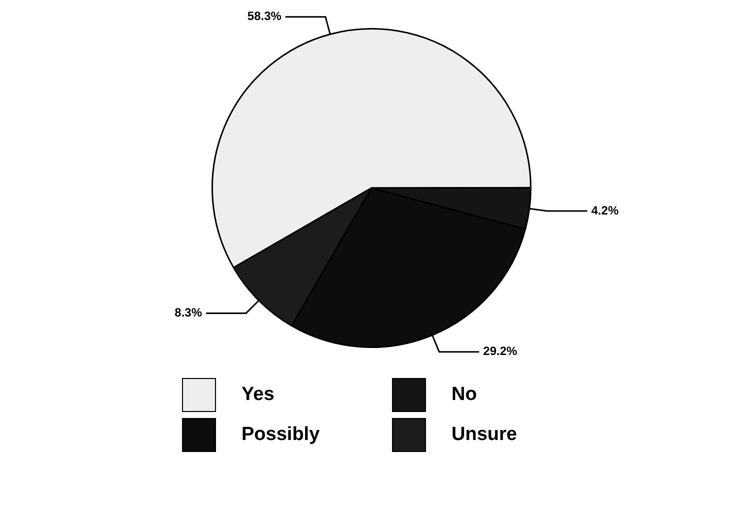 This screenshot has height=507, width=743. Describe the element at coordinates (258, 395) in the screenshot. I see `legend-label: Yes` at that location.